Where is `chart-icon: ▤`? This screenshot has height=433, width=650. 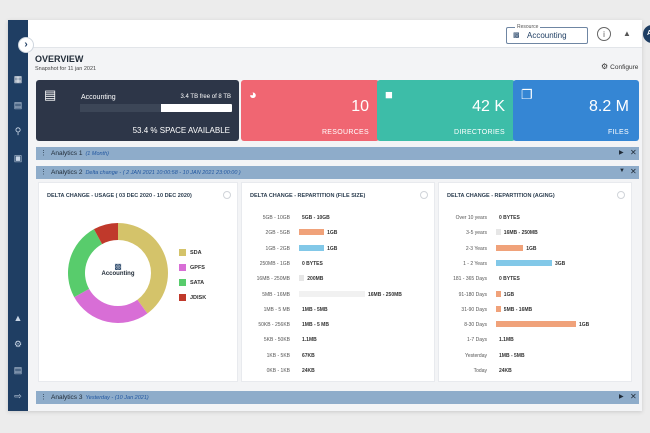
chart-icon: ▤ is located at coordinates (18, 105).